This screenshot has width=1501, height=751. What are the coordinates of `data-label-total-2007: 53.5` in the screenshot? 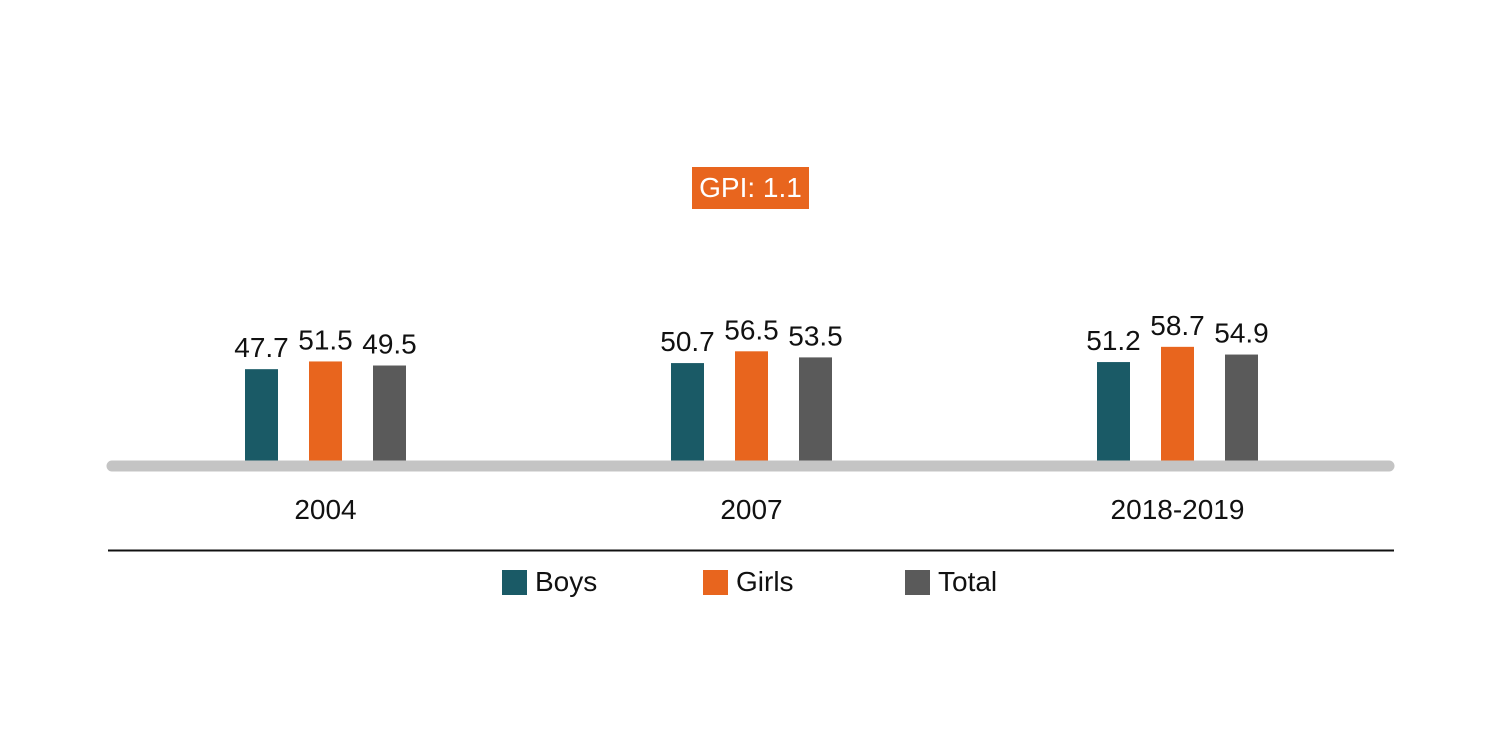 It's located at (815, 335).